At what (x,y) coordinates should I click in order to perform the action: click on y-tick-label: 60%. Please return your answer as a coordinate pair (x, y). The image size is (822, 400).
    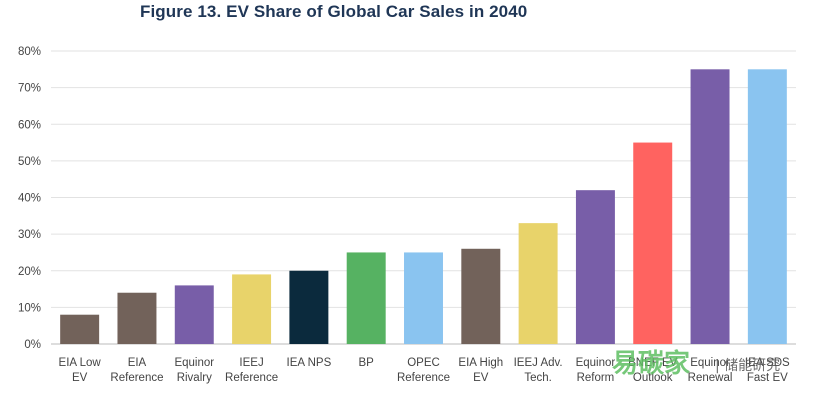
    Looking at the image, I should click on (29, 125).